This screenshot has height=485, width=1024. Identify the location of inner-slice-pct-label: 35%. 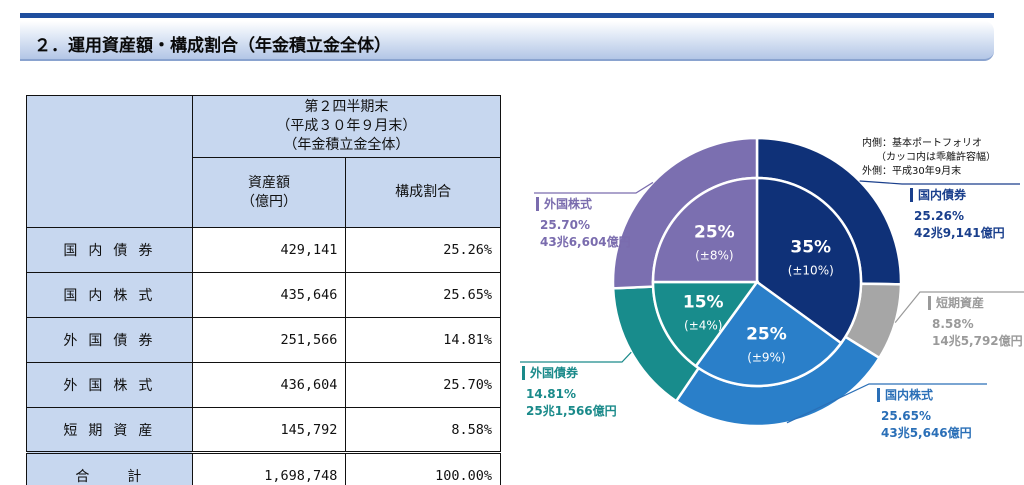
(810, 248).